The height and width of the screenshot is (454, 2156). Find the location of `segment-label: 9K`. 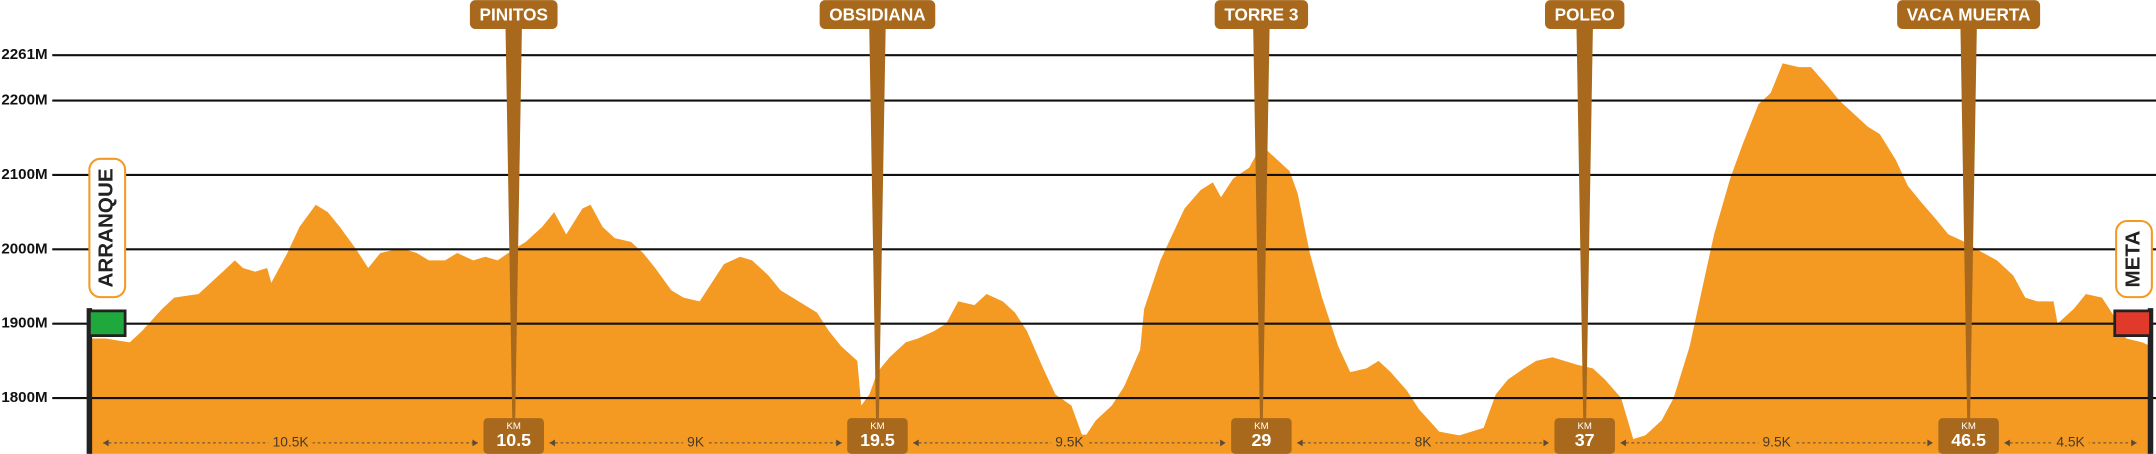

segment-label: 9K is located at coordinates (696, 442).